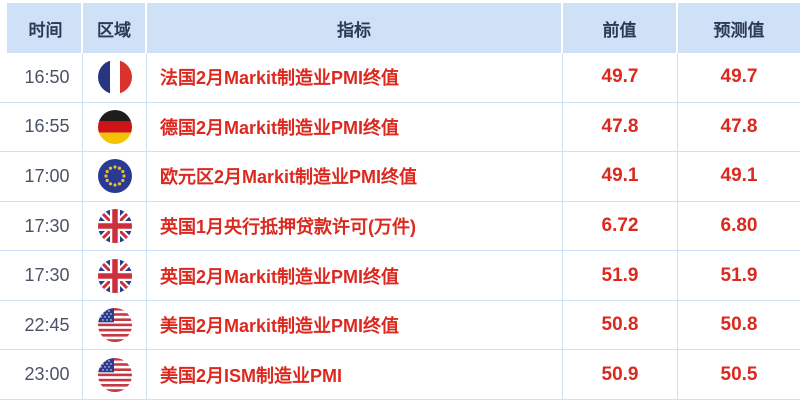  Describe the element at coordinates (280, 276) in the screenshot. I see `indicator-link: 英国2月Markit制造业PMI终值` at that location.